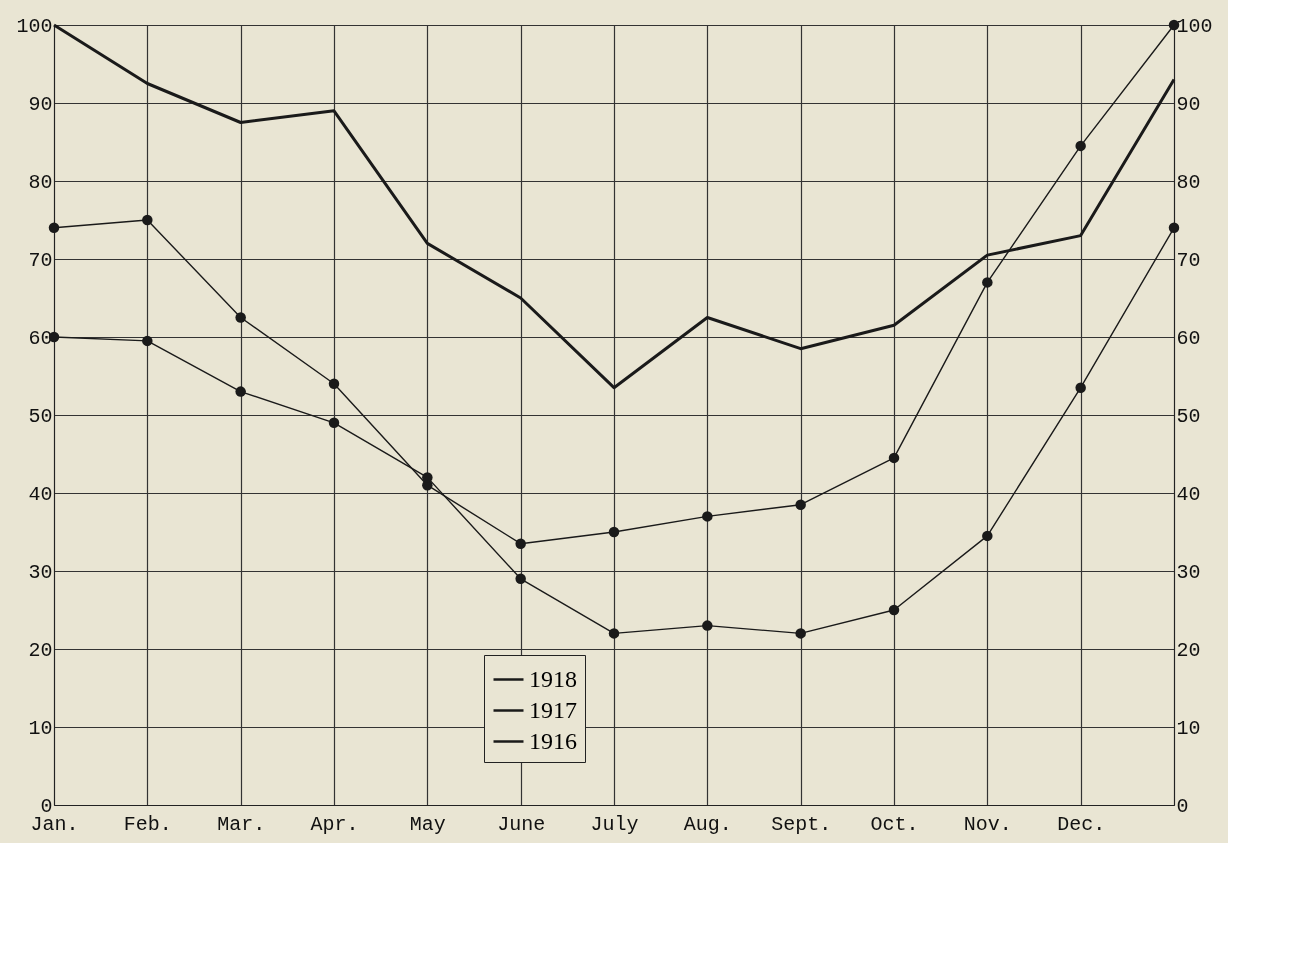  What do you see at coordinates (40, 650) in the screenshot?
I see `y-tick-label: 20` at bounding box center [40, 650].